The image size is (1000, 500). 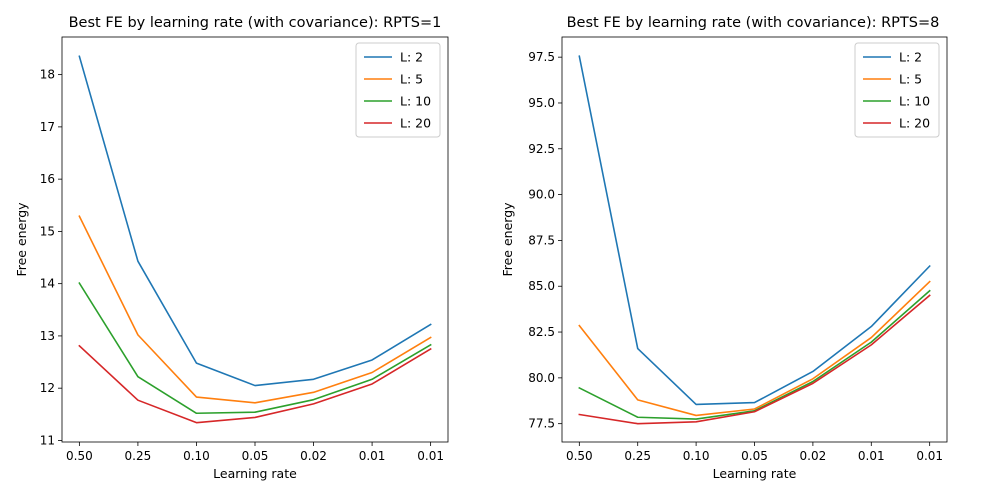 What do you see at coordinates (541, 57) in the screenshot?
I see `y-tick-label: 97.5` at bounding box center [541, 57].